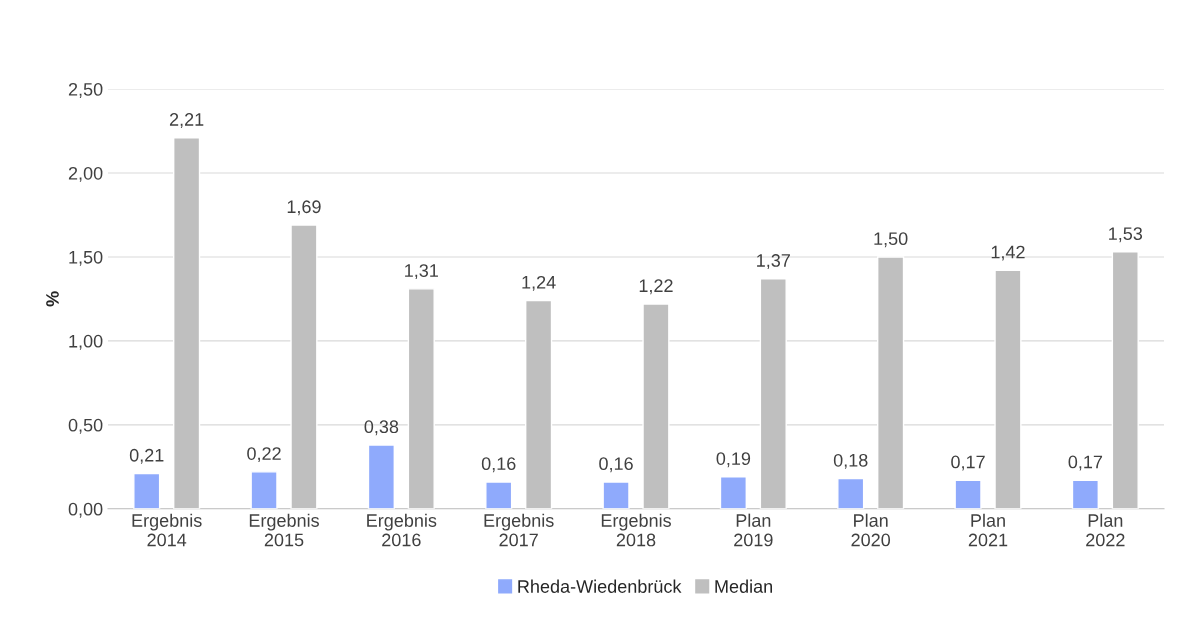 Image resolution: width=1200 pixels, height=636 pixels. What do you see at coordinates (85, 174) in the screenshot?
I see `y-tick-label: 2,00` at bounding box center [85, 174].